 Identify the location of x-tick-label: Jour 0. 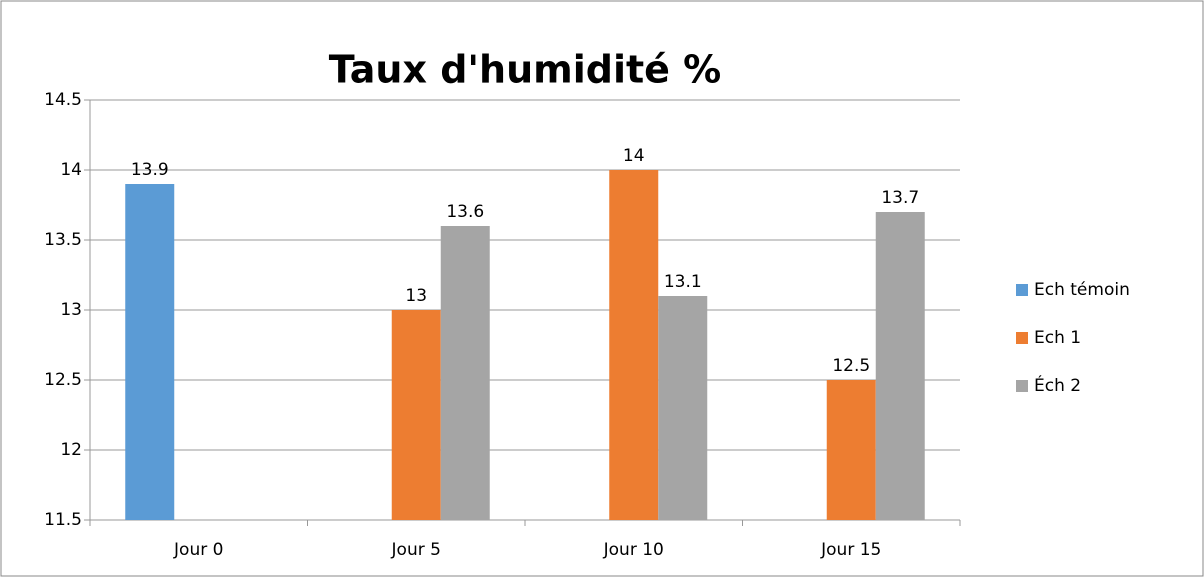
(198, 550).